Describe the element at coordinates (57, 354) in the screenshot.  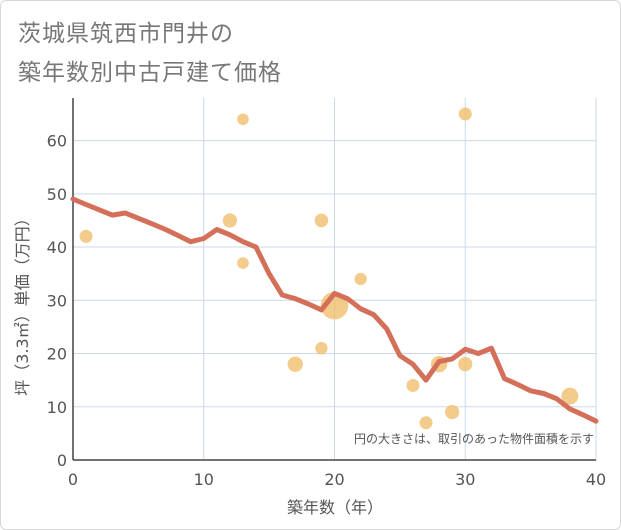
I see `y-tick-label: 20` at that location.